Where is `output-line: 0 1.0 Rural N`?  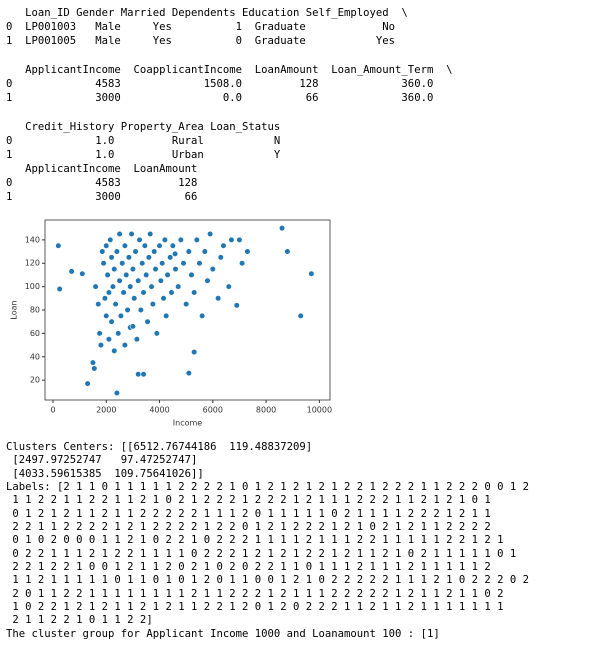
output-line: 0 1.0 Rural N is located at coordinates (143, 140).